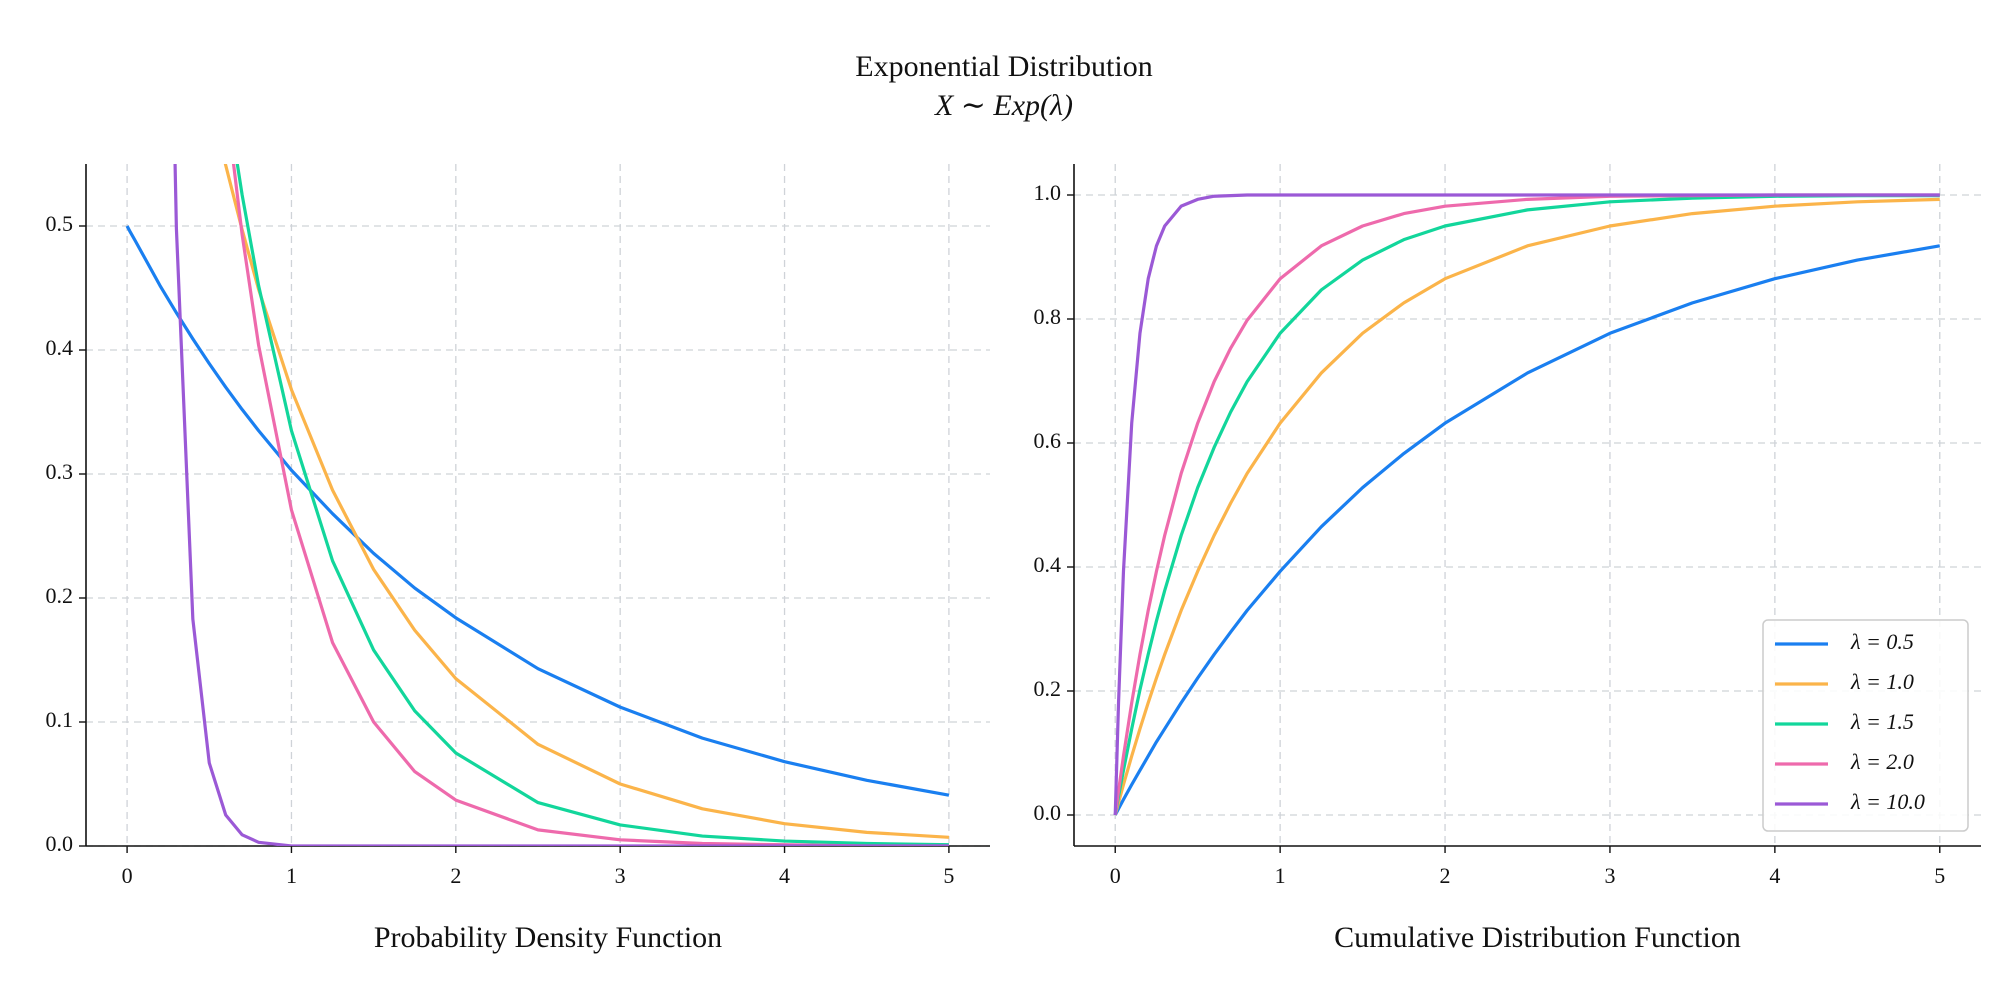 The width and height of the screenshot is (2000, 1000). I want to click on y-tick-label: 0.8, so click(1048, 316).